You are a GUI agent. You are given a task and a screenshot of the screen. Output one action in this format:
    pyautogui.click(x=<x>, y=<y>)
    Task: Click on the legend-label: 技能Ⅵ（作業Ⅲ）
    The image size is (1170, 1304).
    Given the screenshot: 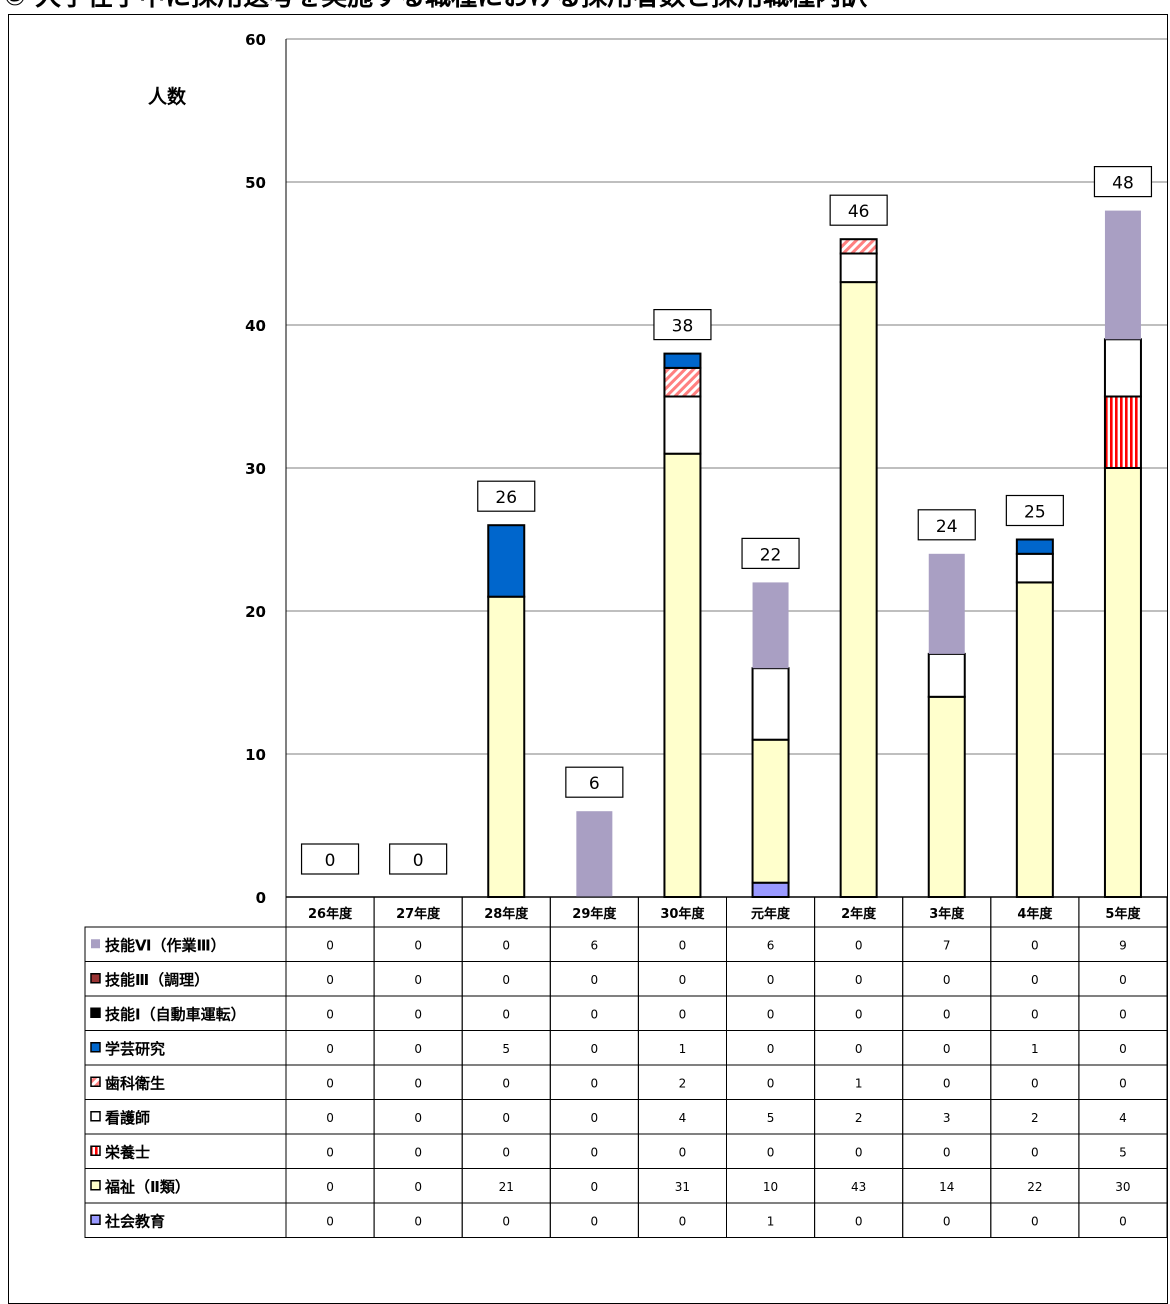 What is the action you would take?
    pyautogui.click(x=165, y=945)
    